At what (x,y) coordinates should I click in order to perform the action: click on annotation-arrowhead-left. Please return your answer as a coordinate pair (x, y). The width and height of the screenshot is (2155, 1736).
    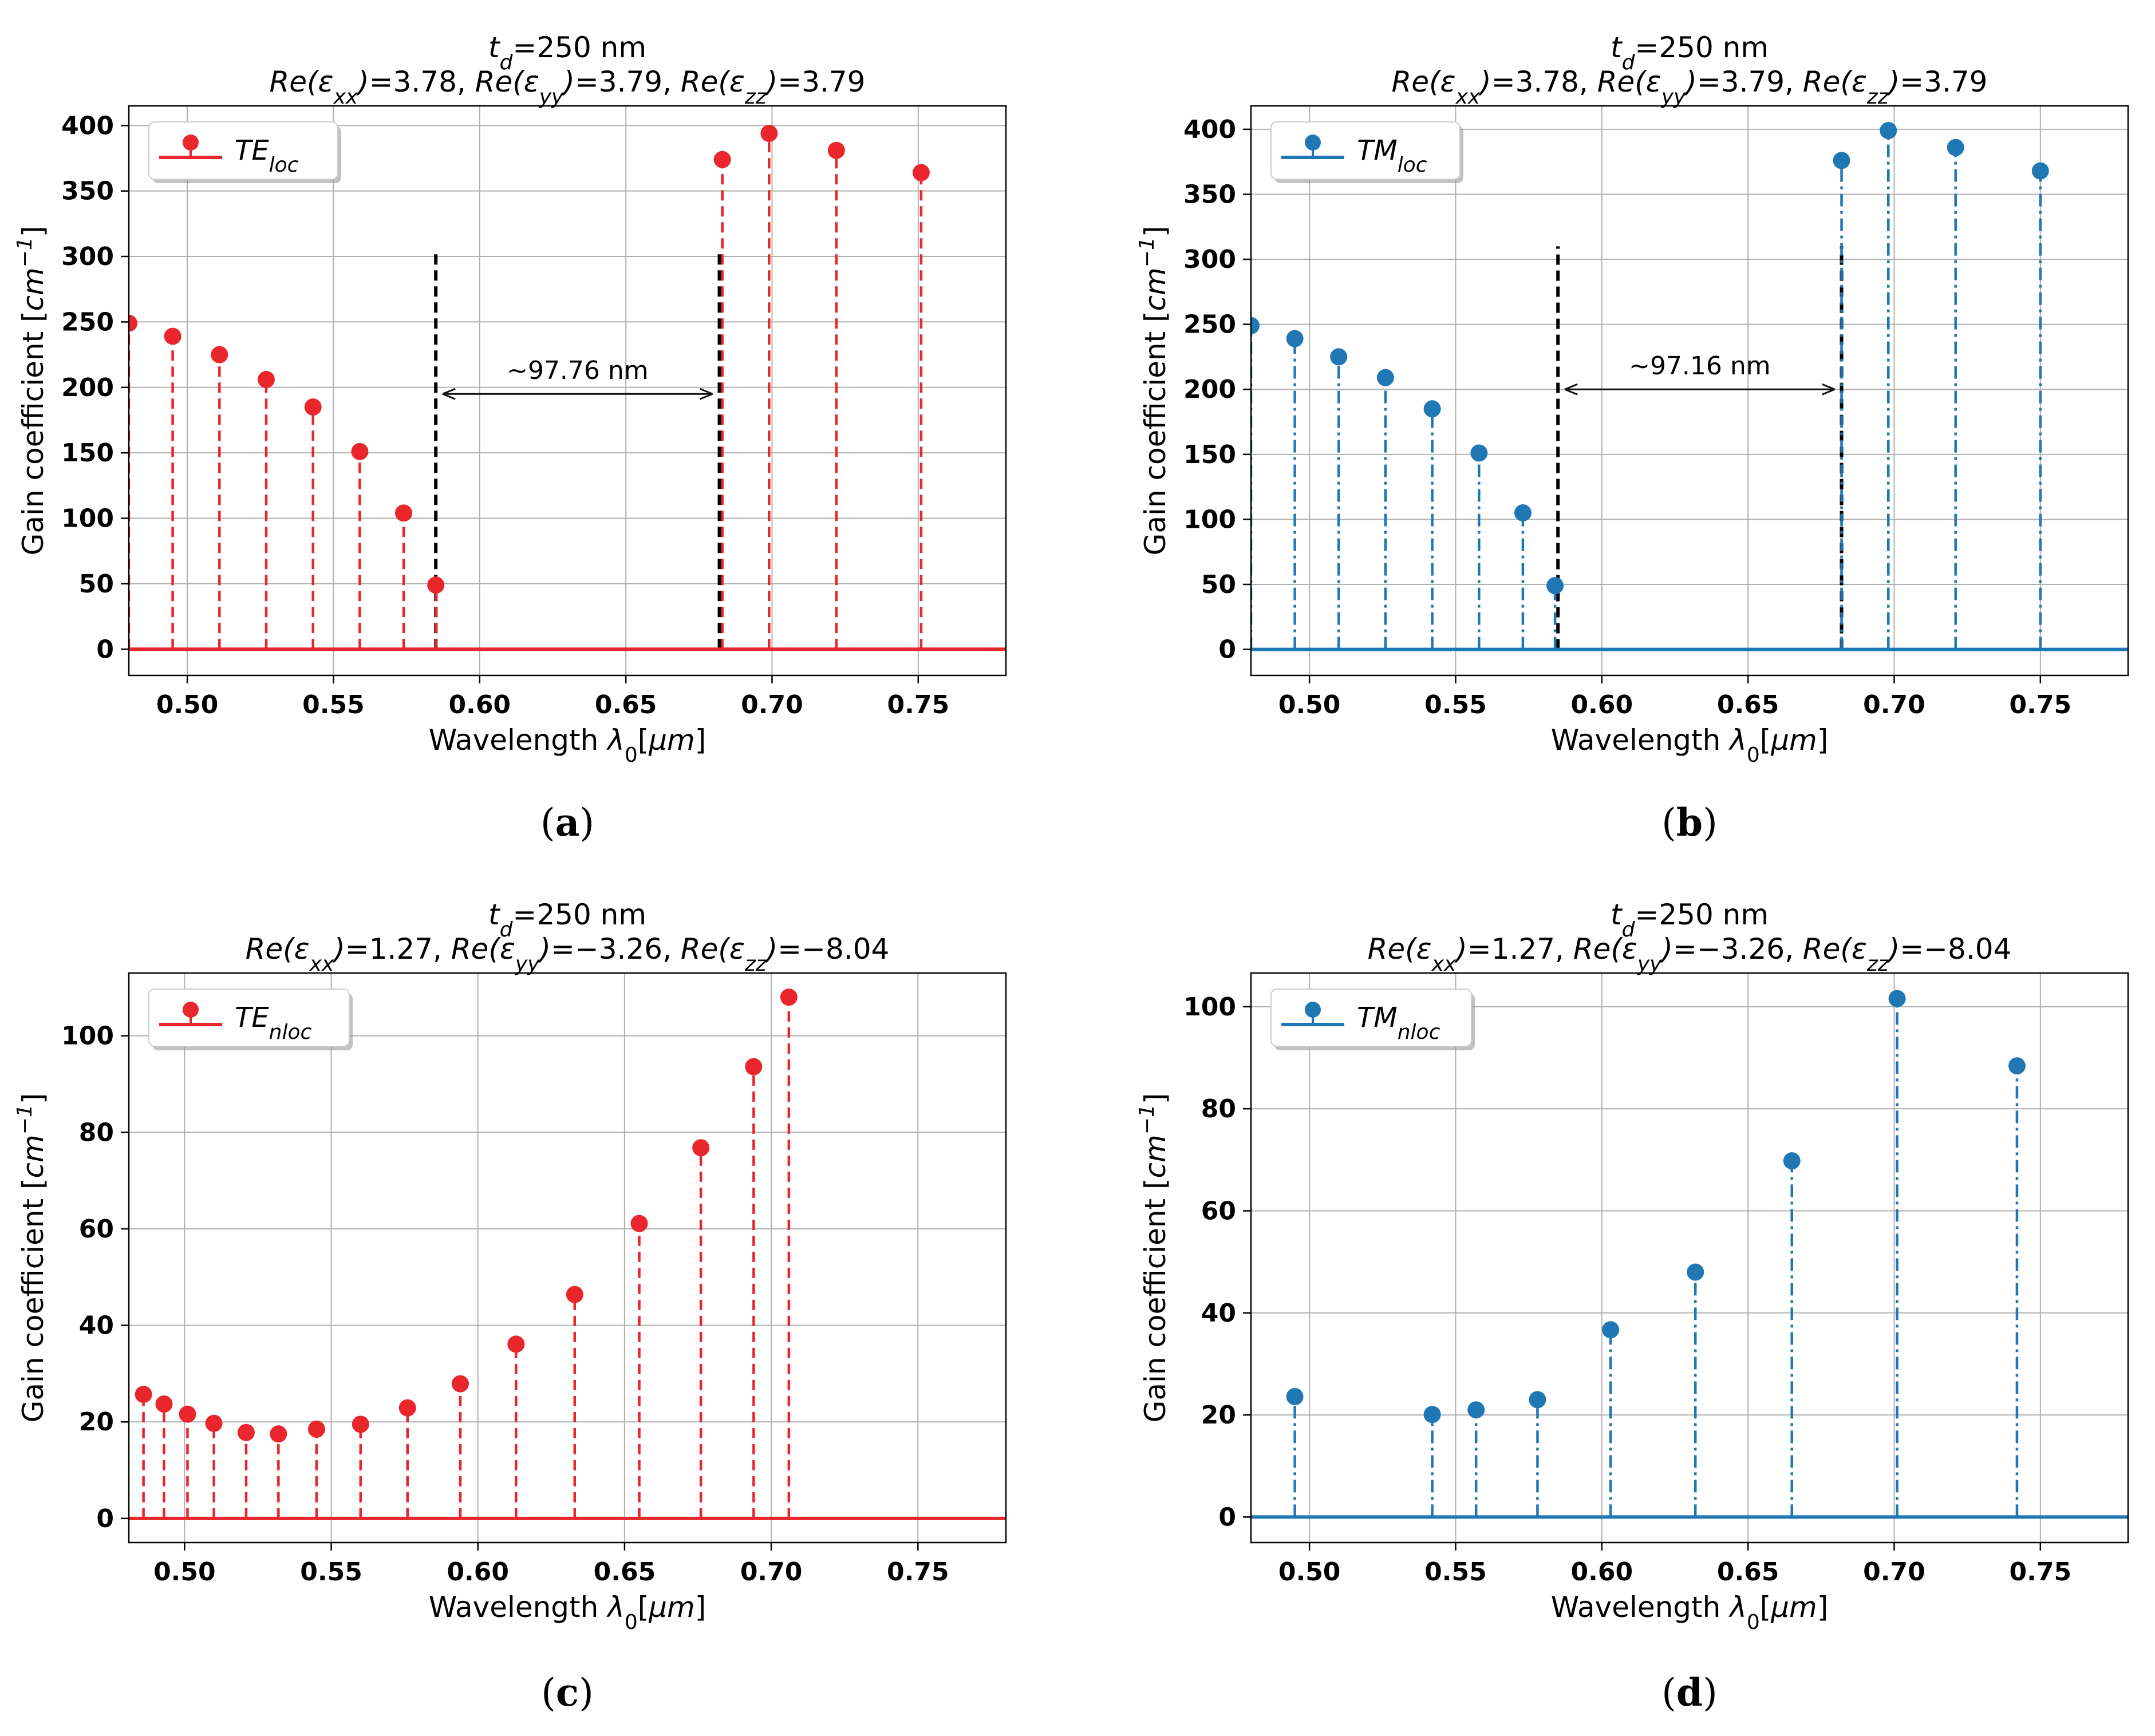
    Looking at the image, I should click on (1571, 389).